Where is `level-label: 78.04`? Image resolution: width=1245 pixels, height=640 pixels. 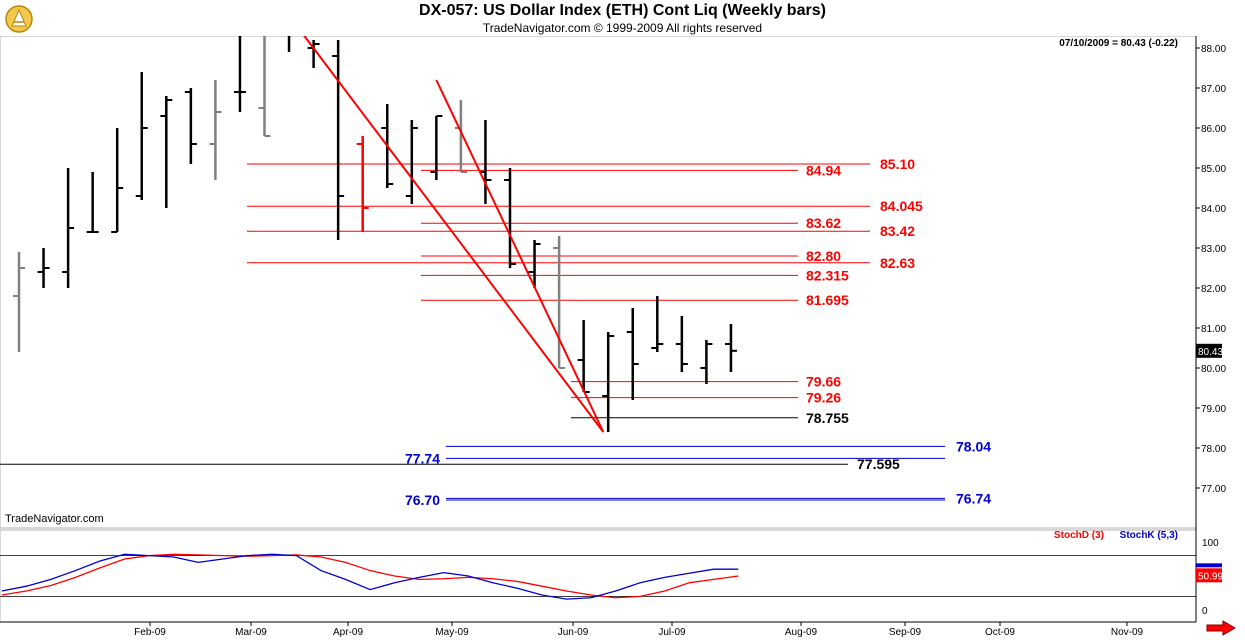
level-label: 78.04 is located at coordinates (973, 446).